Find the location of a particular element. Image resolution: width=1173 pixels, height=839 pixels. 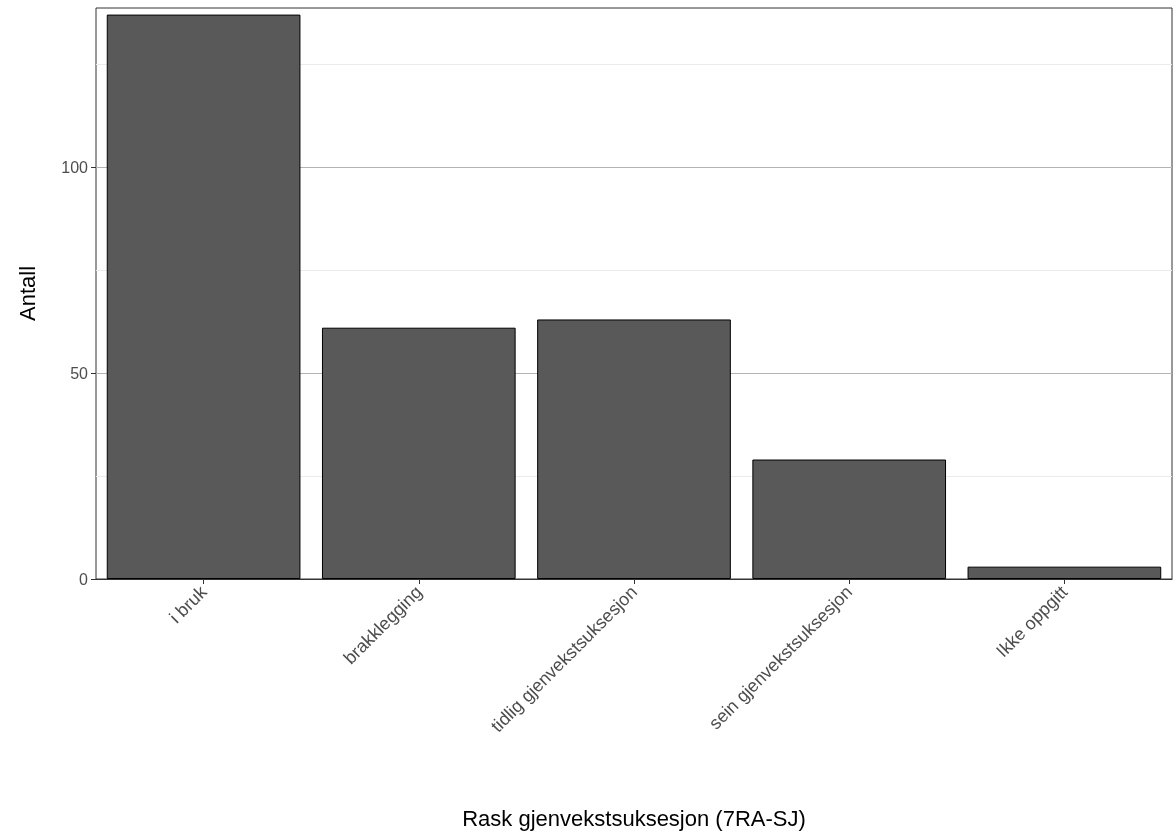

y-tick-label: 100 is located at coordinates (75, 167).